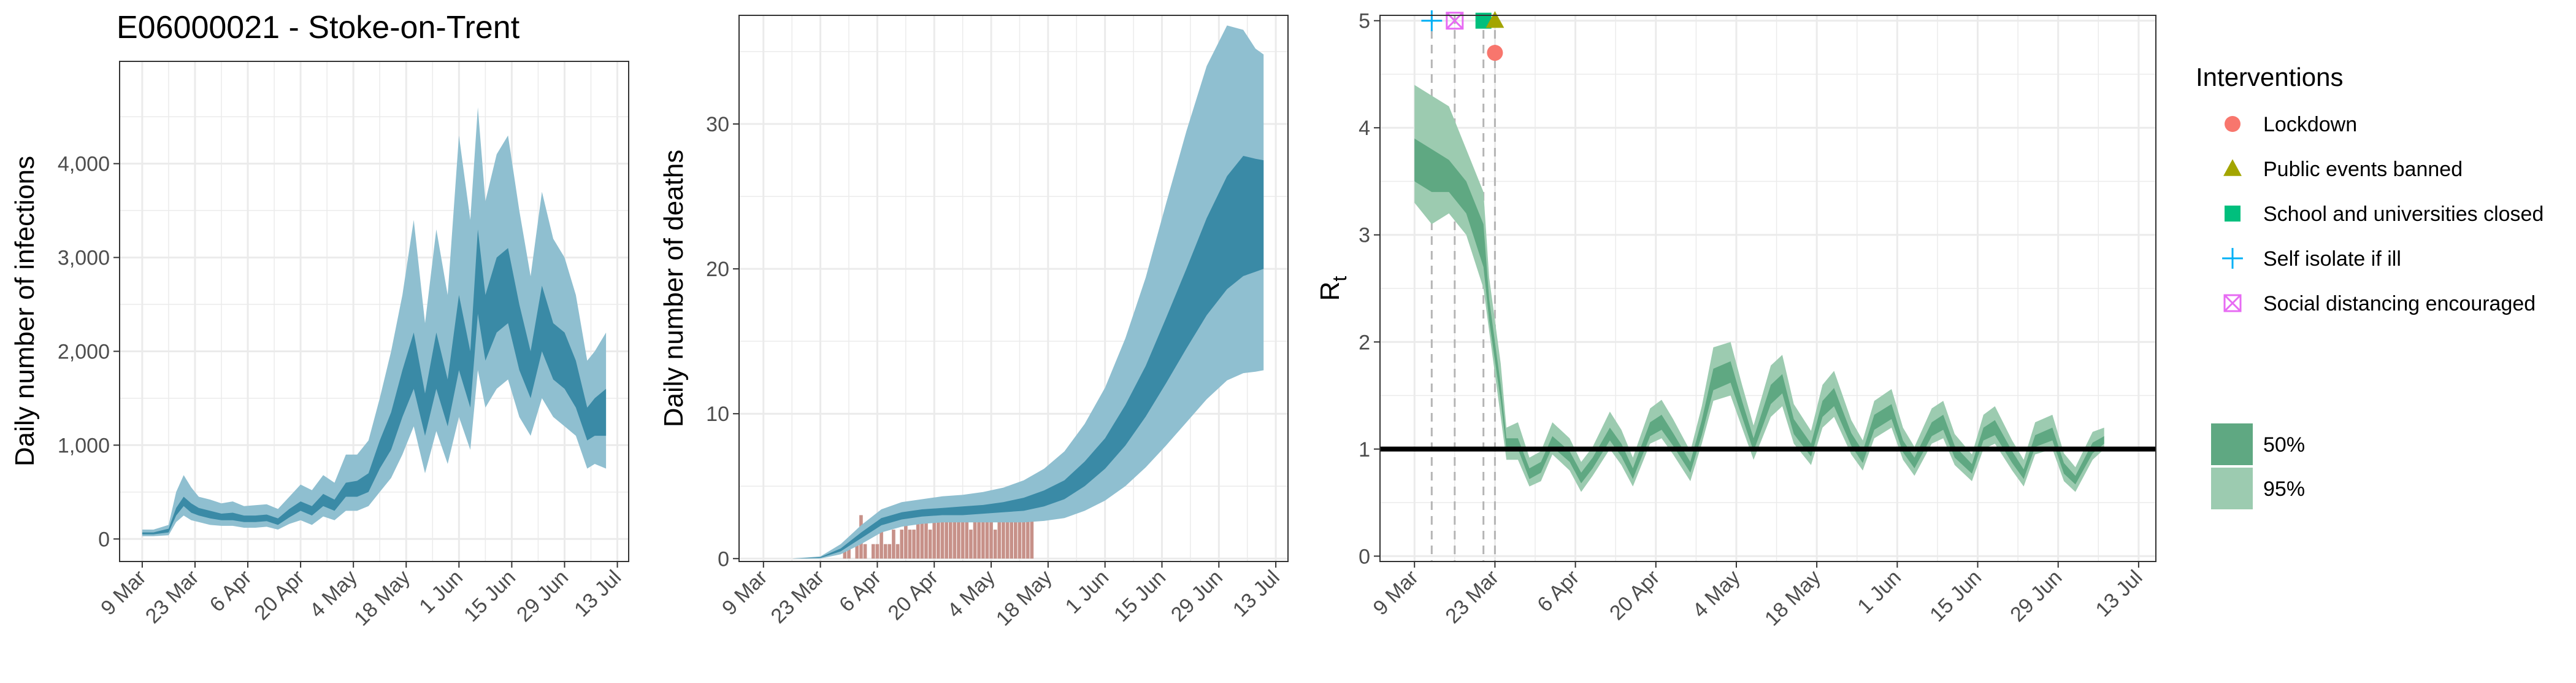 The height and width of the screenshot is (683, 2576). What do you see at coordinates (722, 342) in the screenshot?
I see `deaths-y-axis: 0 10 20 30` at bounding box center [722, 342].